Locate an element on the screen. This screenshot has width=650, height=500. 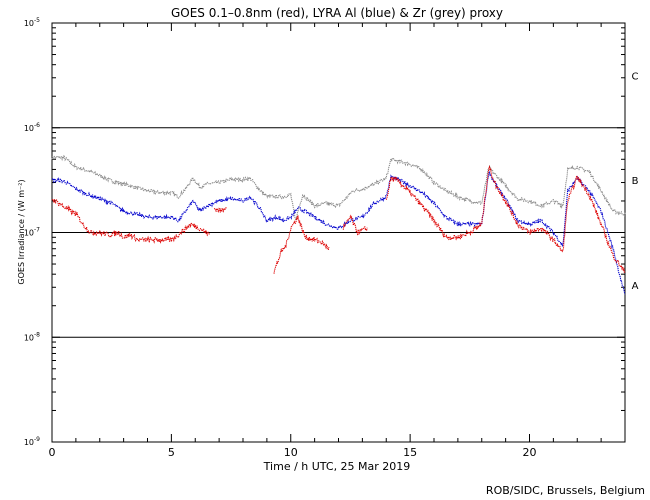
x-tick-label: 15 is located at coordinates (410, 452).